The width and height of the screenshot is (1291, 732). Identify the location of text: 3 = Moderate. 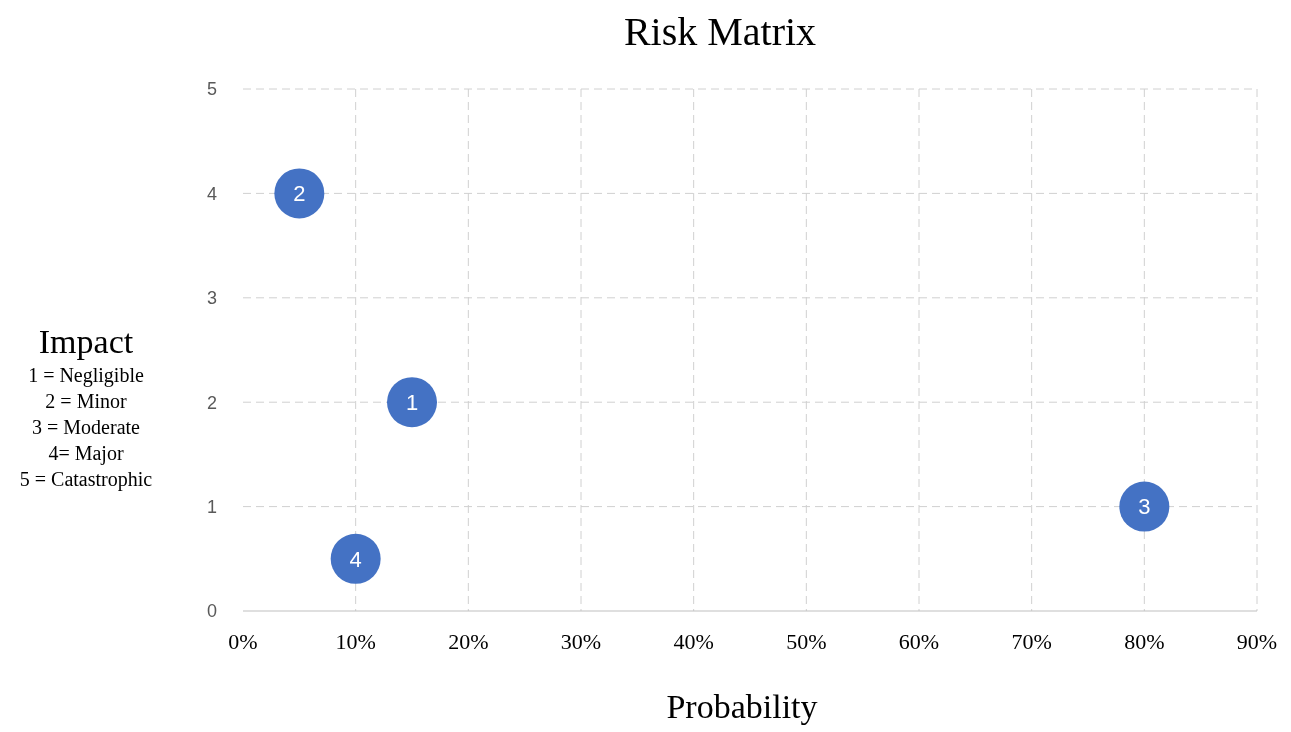
(86, 427).